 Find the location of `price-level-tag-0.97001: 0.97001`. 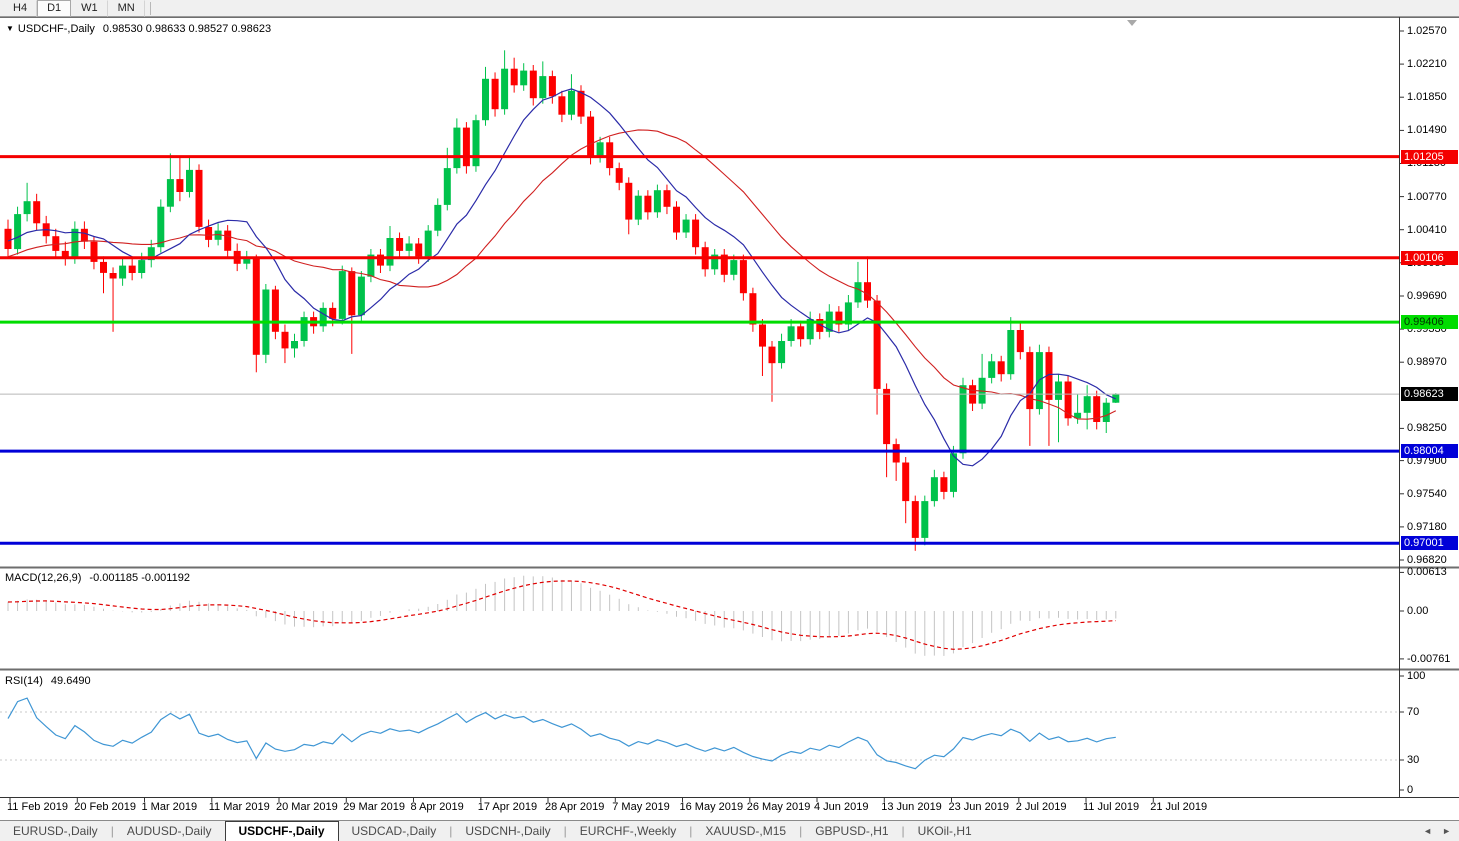

price-level-tag-0.97001: 0.97001 is located at coordinates (1429, 543).